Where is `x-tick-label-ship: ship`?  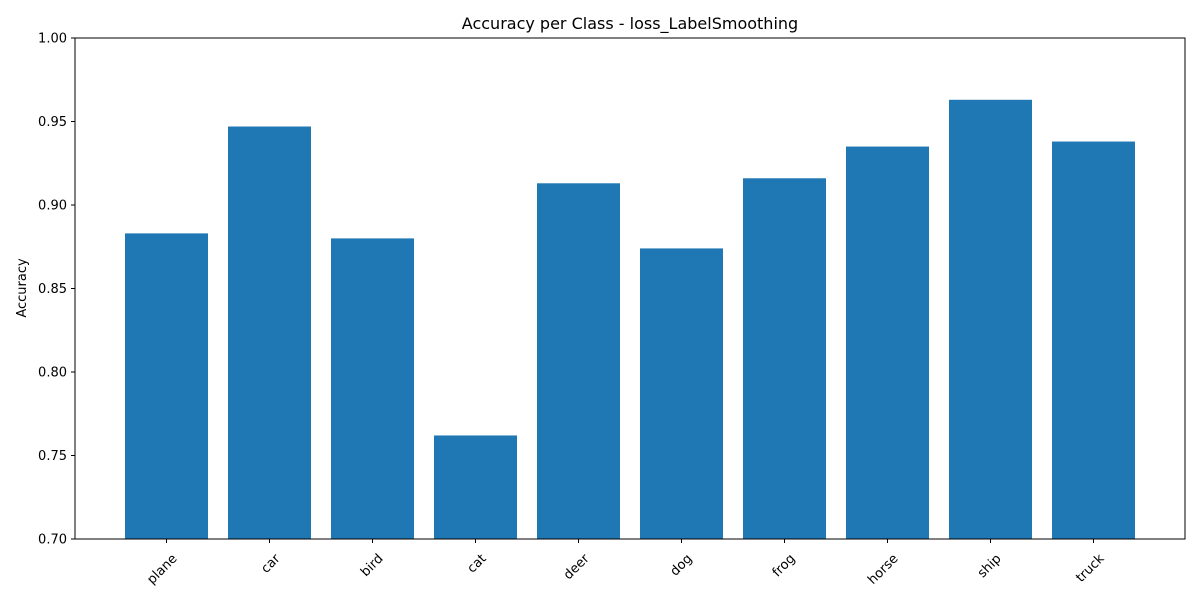
x-tick-label-ship: ship is located at coordinates (990, 566).